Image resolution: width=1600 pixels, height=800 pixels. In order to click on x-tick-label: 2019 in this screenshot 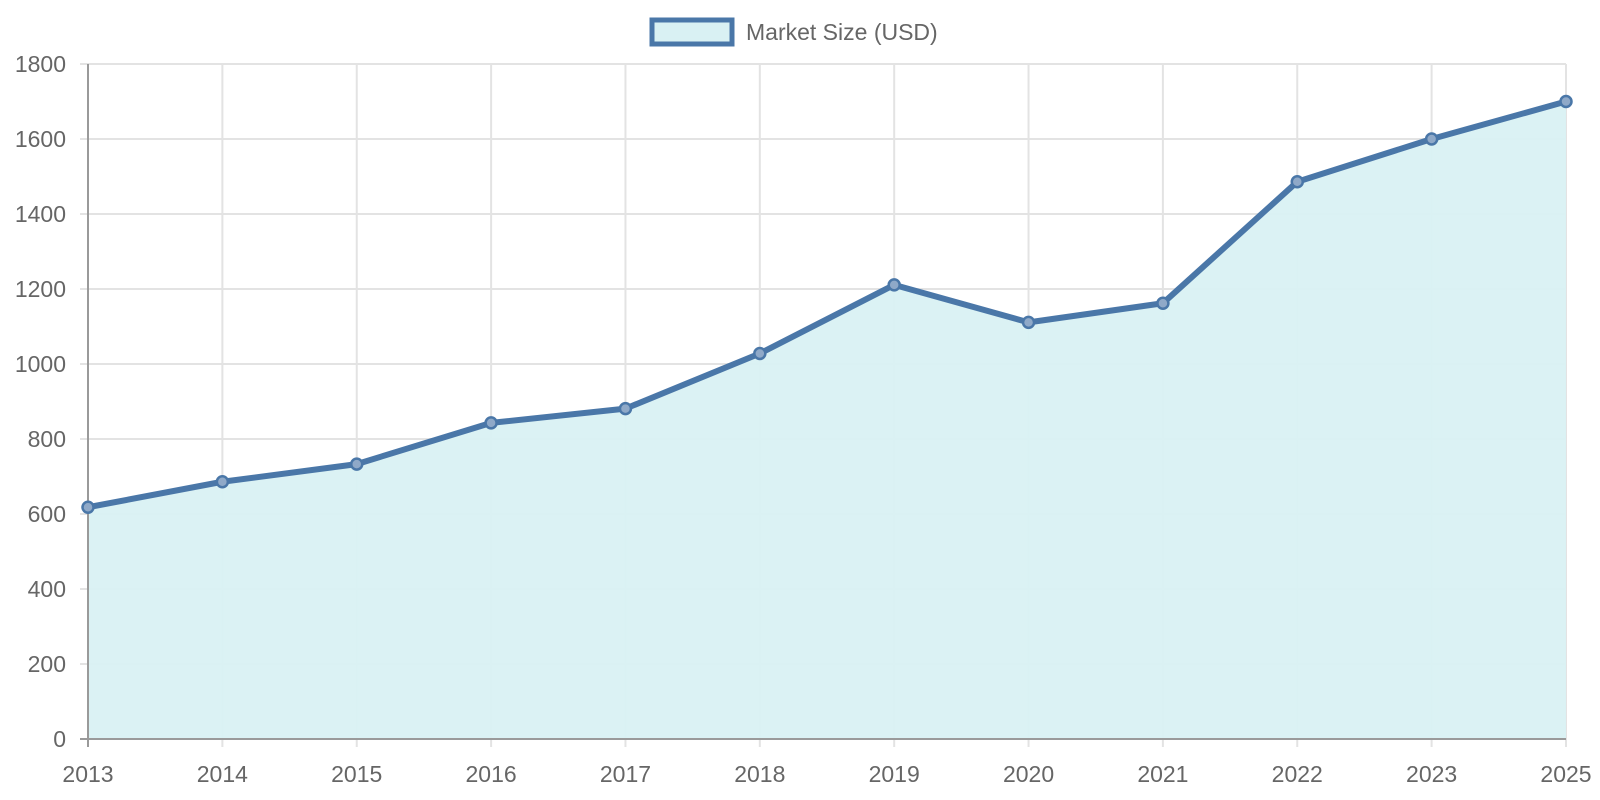, I will do `click(894, 774)`.